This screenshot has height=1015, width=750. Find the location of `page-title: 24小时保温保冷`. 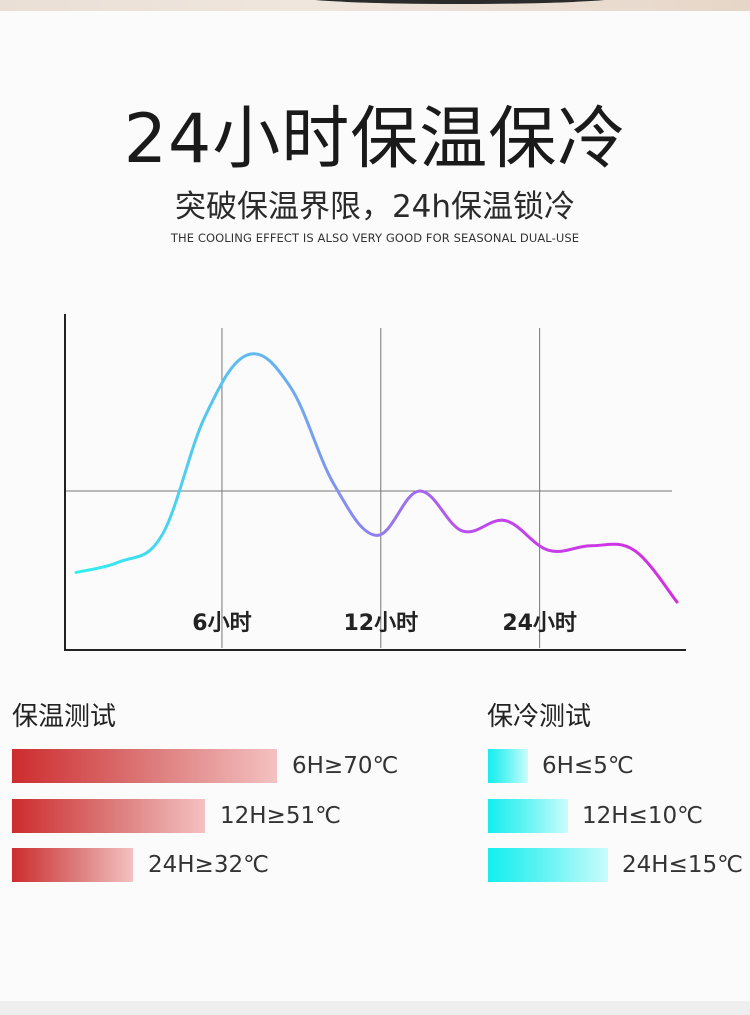

page-title: 24小时保温保冷 is located at coordinates (375, 139).